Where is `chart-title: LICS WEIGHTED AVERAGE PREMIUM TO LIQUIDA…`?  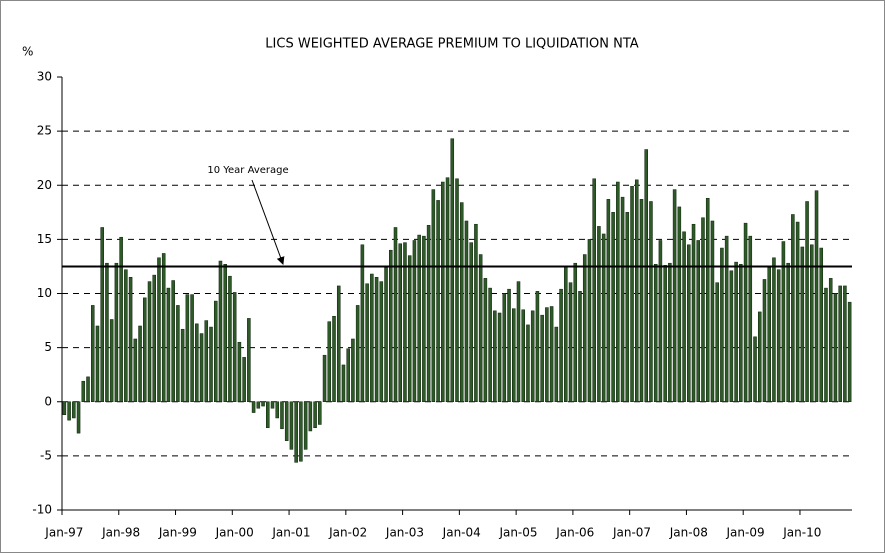
chart-title: LICS WEIGHTED AVERAGE PREMIUM TO LIQUIDA… is located at coordinates (451, 44).